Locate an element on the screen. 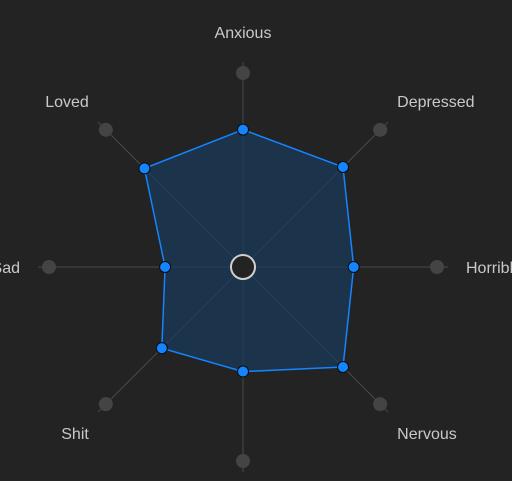  point-sad is located at coordinates (165, 267).